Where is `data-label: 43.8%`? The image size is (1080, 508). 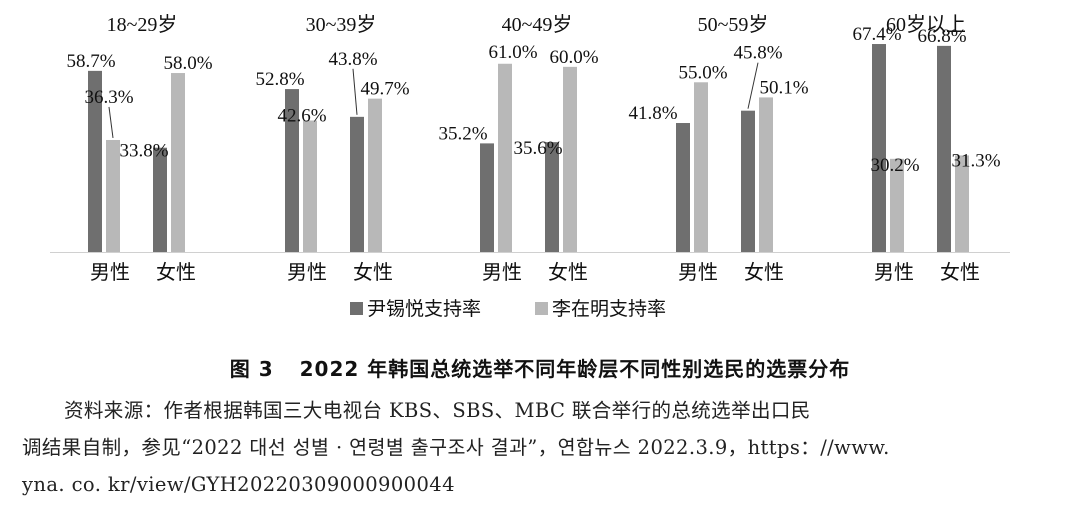 data-label: 43.8% is located at coordinates (352, 59).